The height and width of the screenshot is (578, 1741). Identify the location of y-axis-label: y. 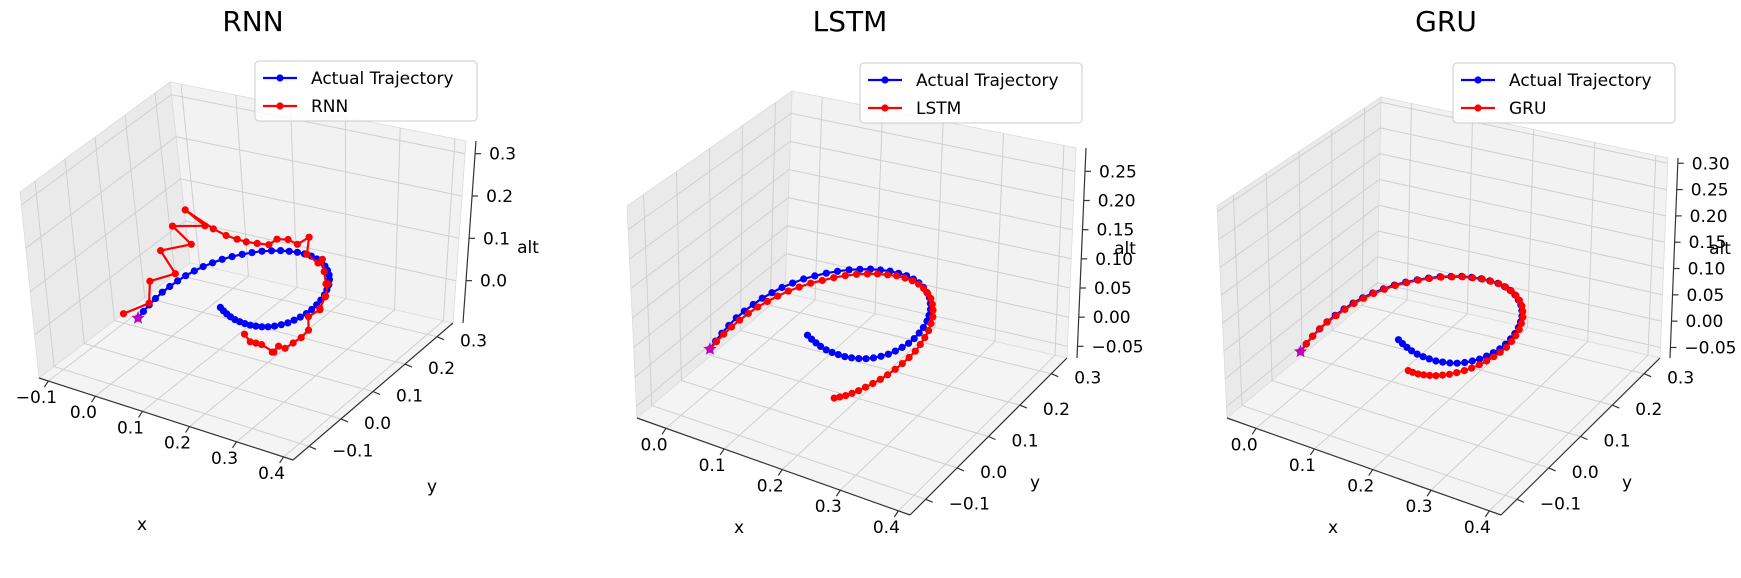
(1627, 483).